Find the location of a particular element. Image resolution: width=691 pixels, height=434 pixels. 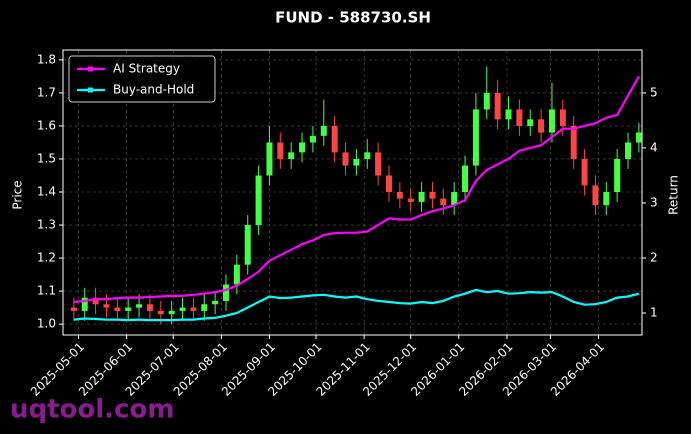

y-tick-label: 1.7 is located at coordinates (46, 92).